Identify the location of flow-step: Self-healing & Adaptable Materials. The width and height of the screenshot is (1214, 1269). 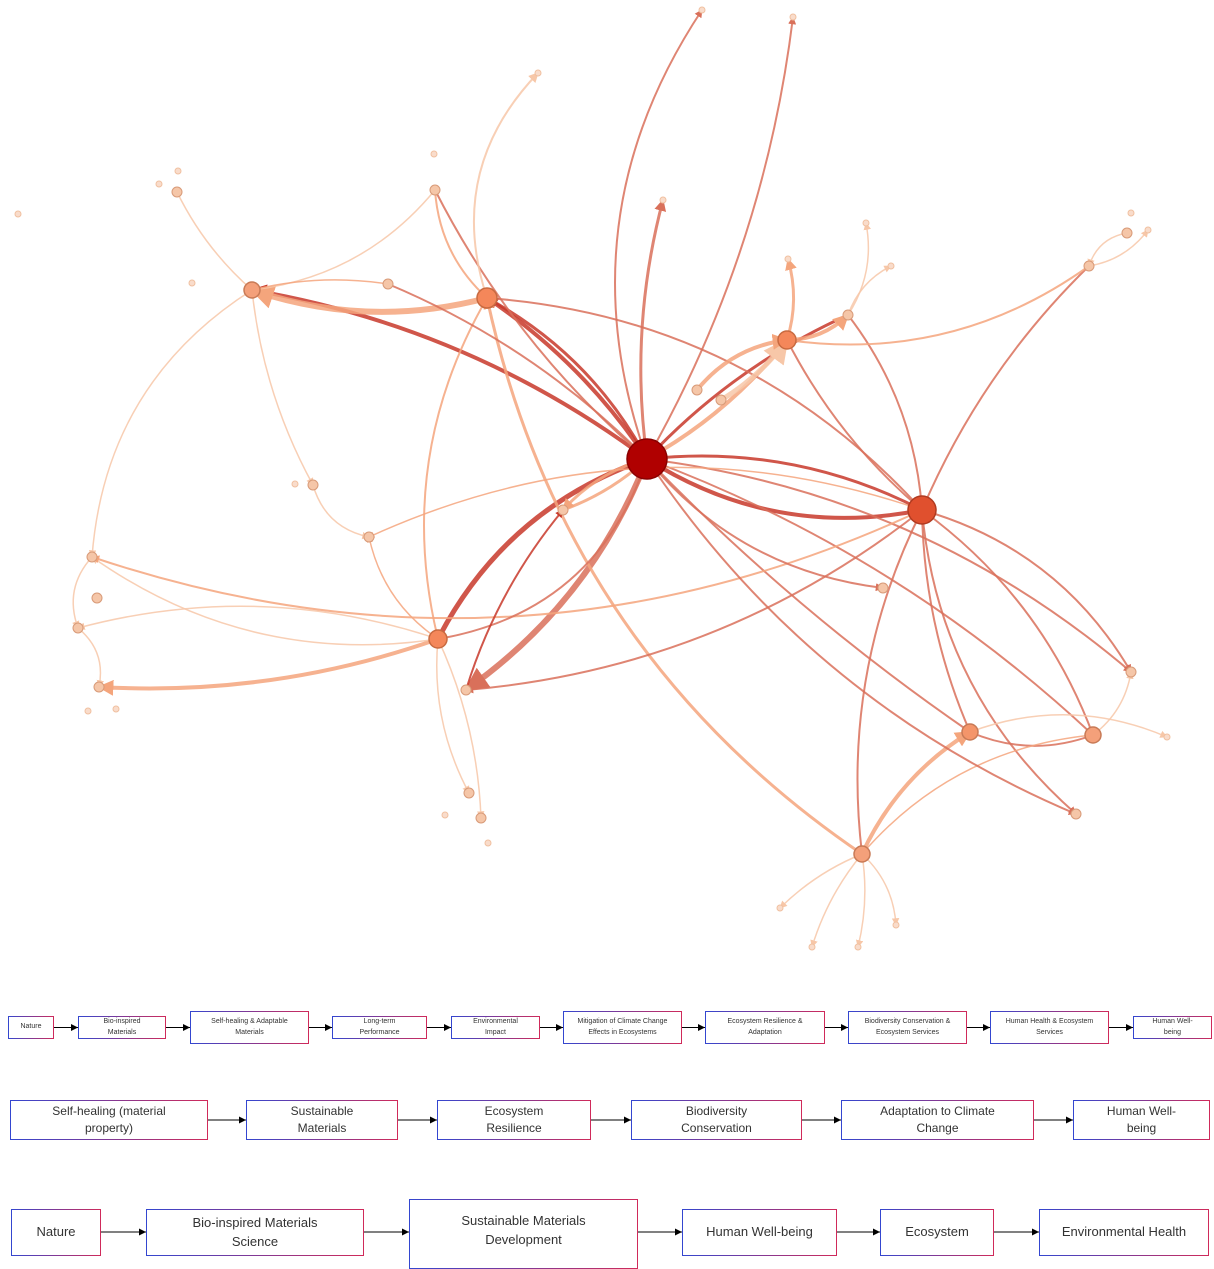
(249, 1027).